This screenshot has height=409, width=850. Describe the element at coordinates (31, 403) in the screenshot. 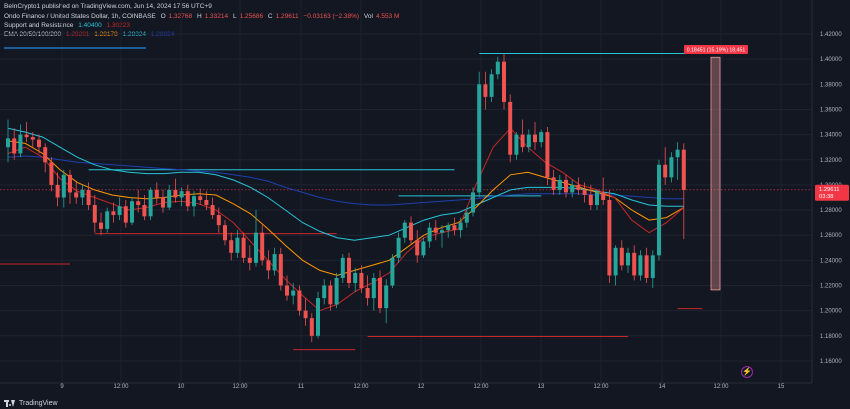

I see `tradingview-footer: TradingView` at that location.